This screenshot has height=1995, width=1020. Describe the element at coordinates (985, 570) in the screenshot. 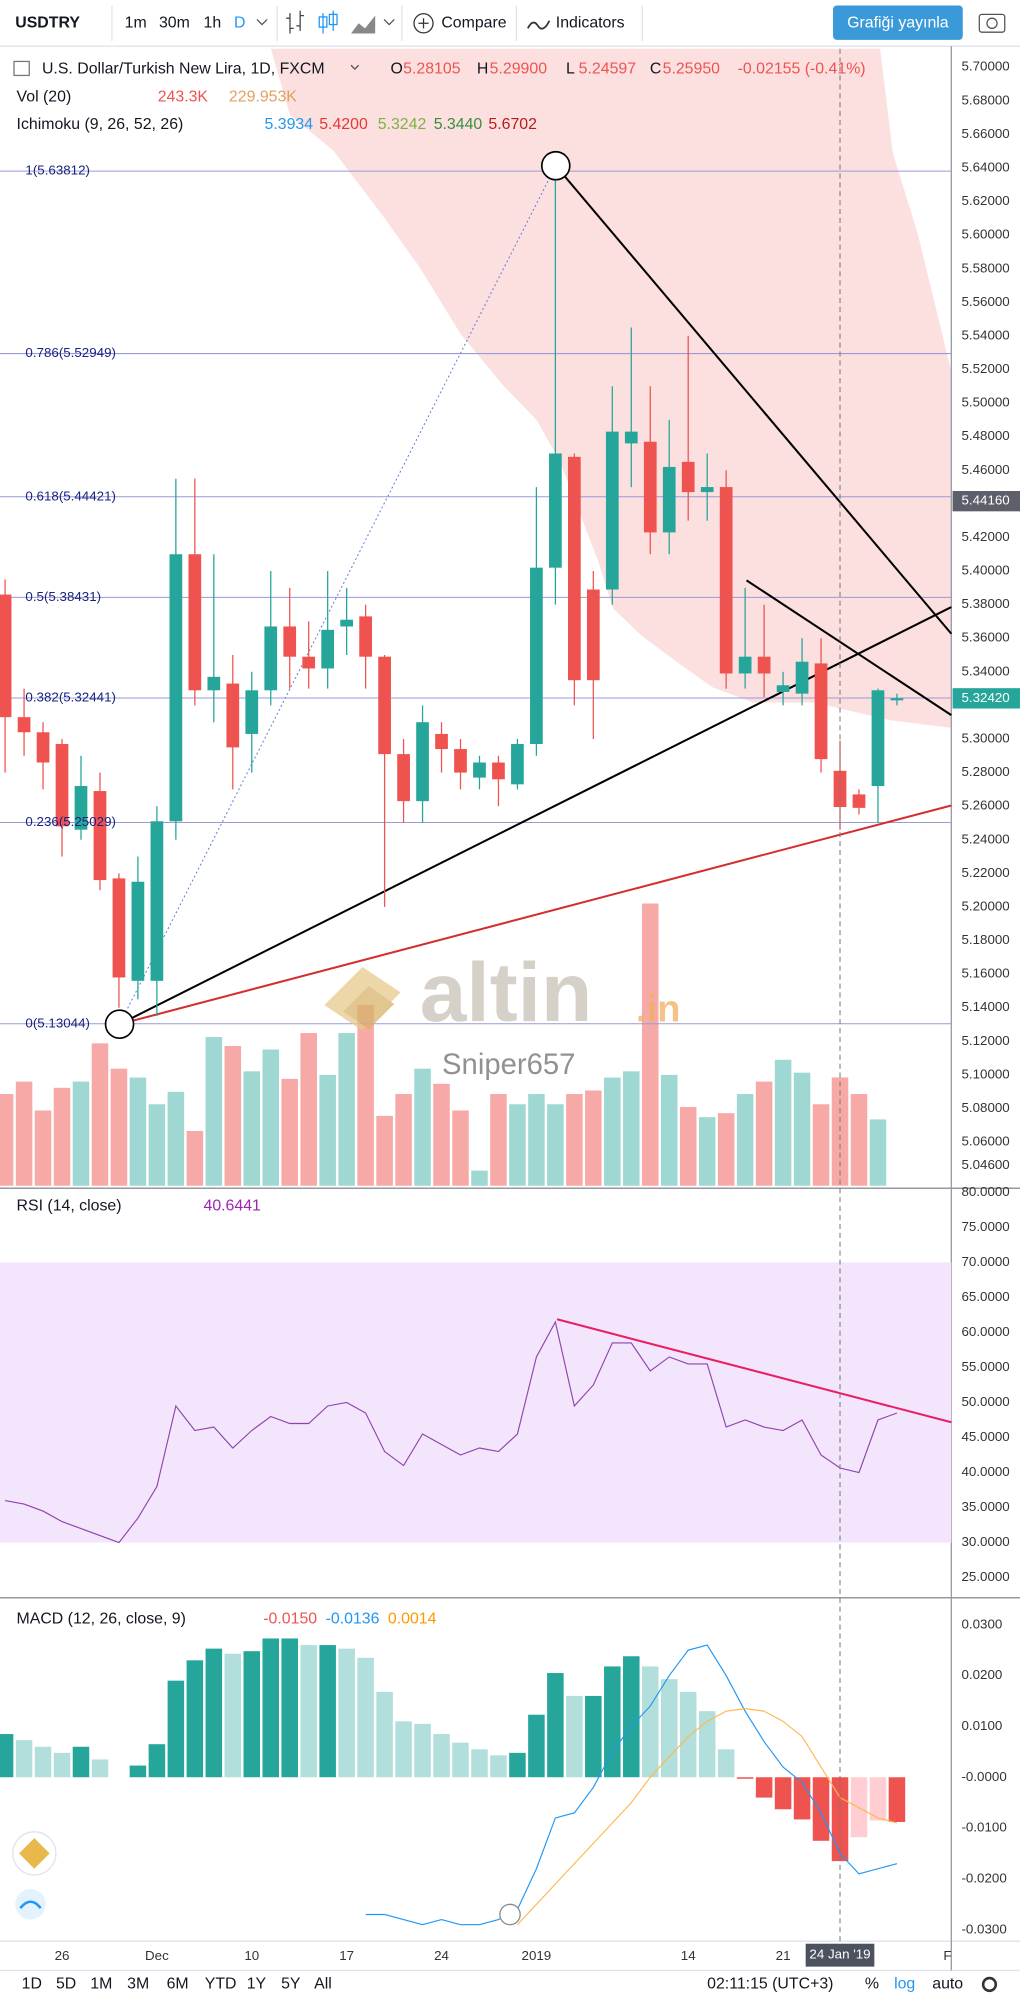

I see `y-tick-label: 5.40000` at that location.